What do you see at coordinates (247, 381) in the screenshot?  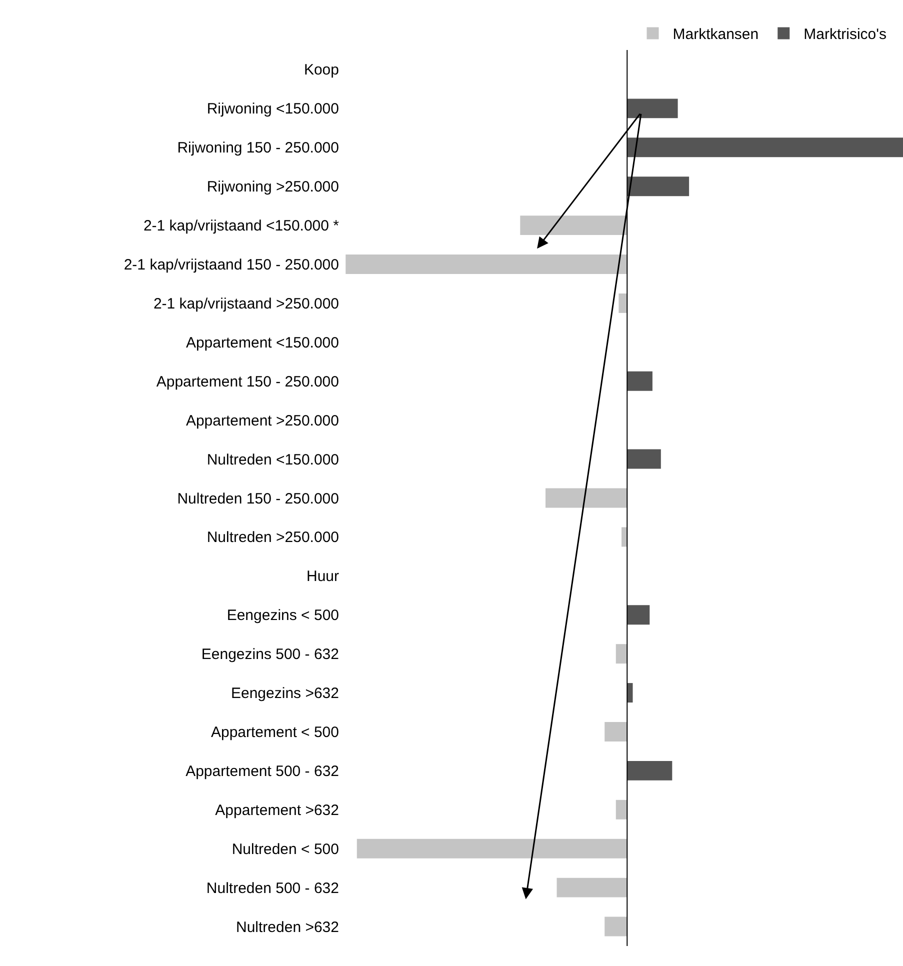 I see `y-tick-label: Appartement 150 - 250.000` at bounding box center [247, 381].